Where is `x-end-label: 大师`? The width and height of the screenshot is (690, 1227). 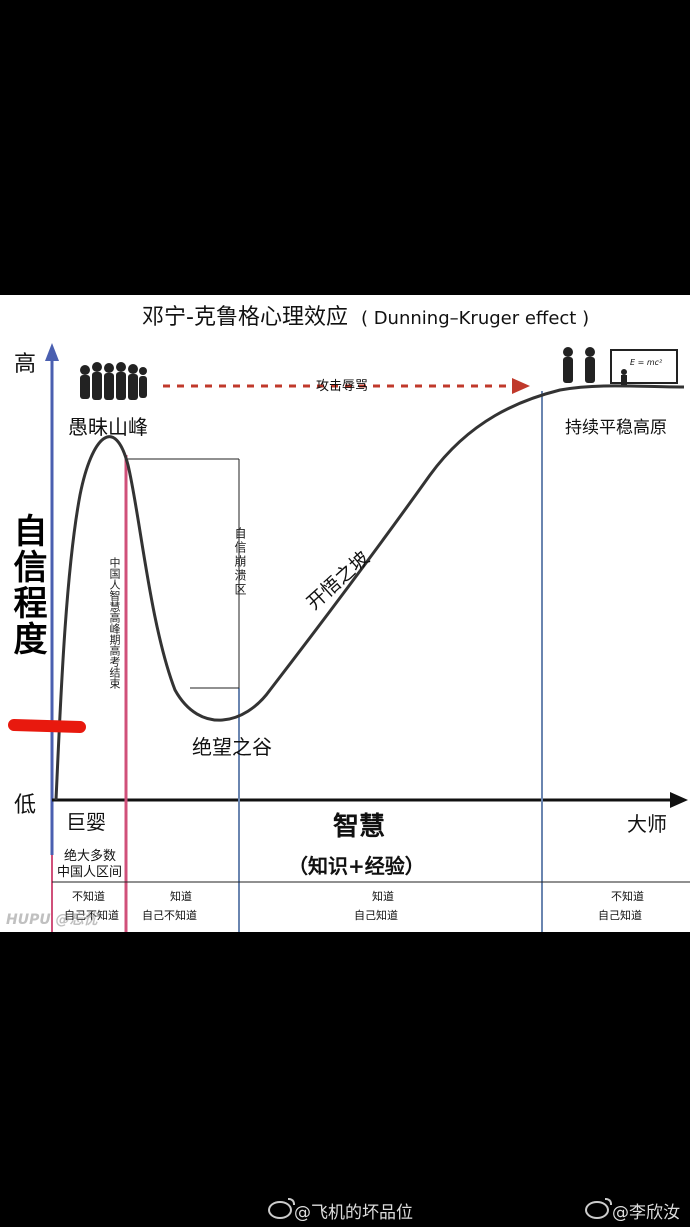 x-end-label: 大师 is located at coordinates (647, 824).